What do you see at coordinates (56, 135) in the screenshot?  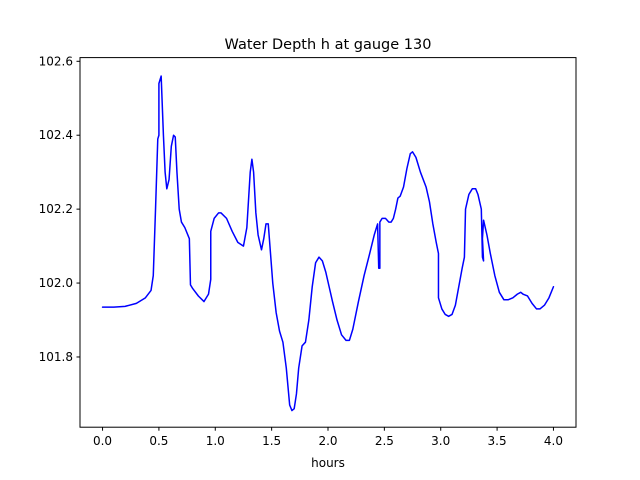 I see `y-tick-label: 102.4` at bounding box center [56, 135].